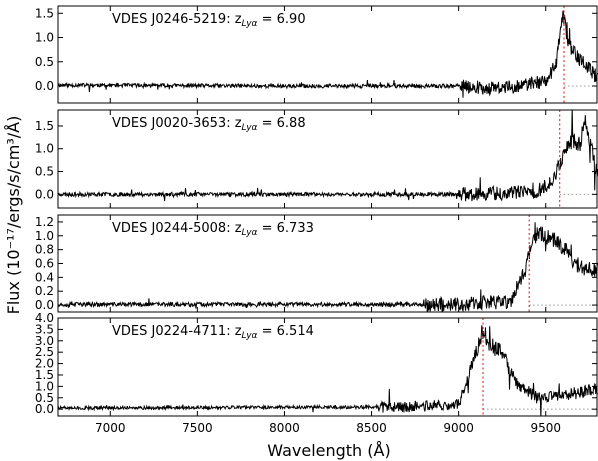  Describe the element at coordinates (458, 428) in the screenshot. I see `x-tick-label: 9000` at that location.